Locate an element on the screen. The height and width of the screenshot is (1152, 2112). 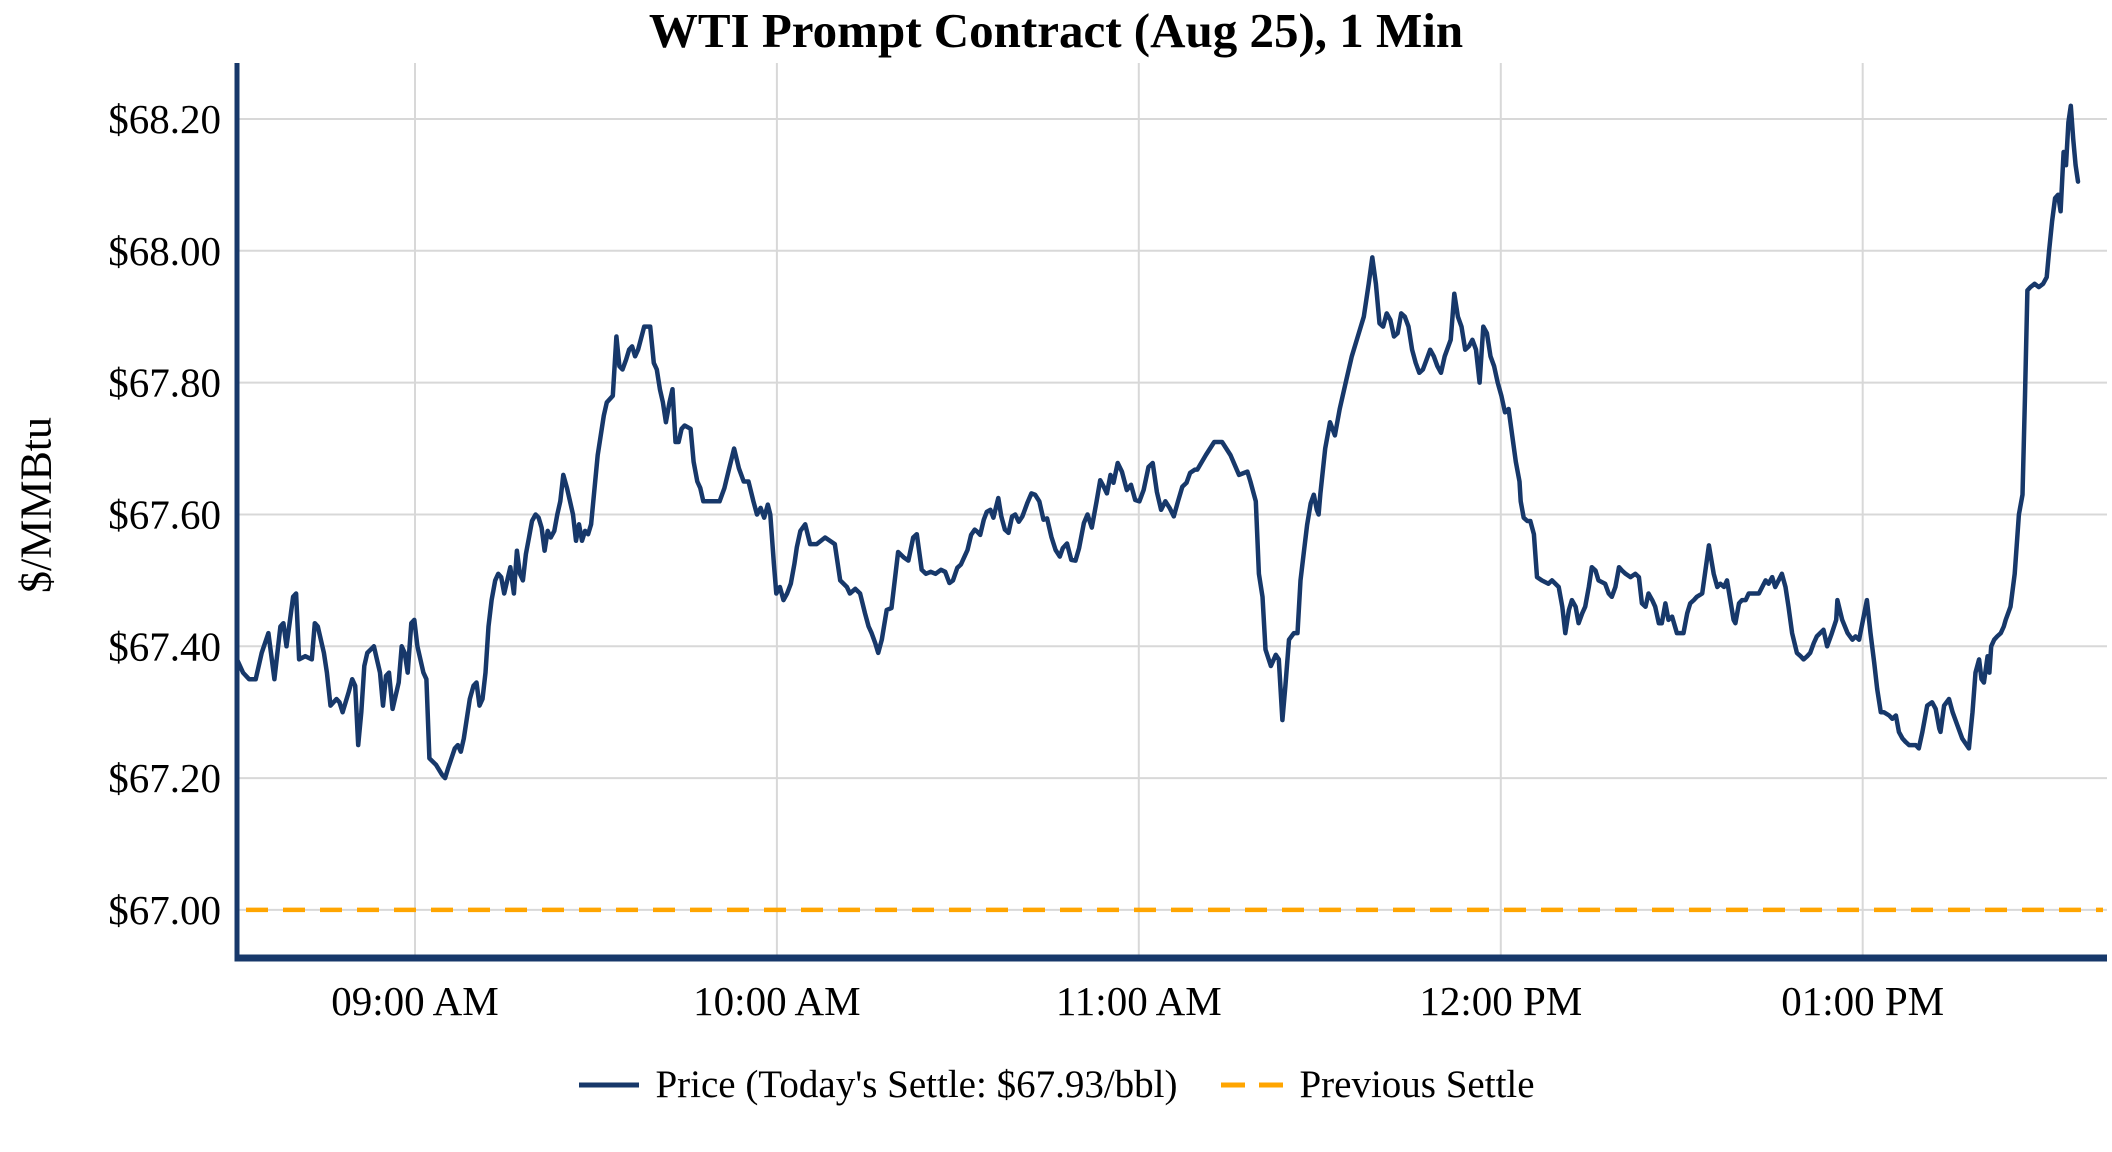
price-line-swatch is located at coordinates (609, 1085).